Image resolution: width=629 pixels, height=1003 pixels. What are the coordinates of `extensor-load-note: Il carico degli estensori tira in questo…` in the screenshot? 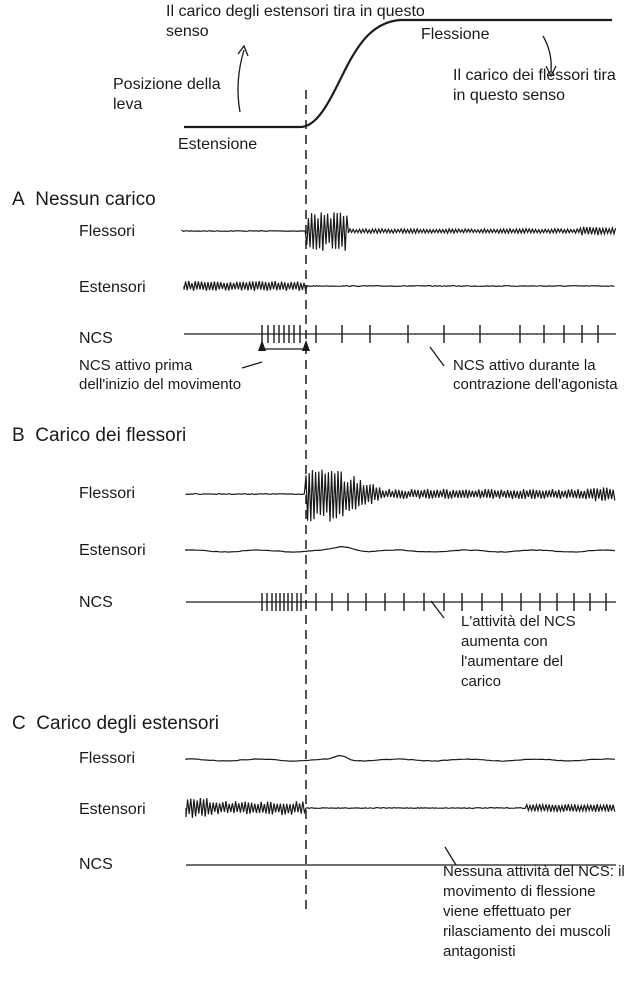 It's located at (295, 21).